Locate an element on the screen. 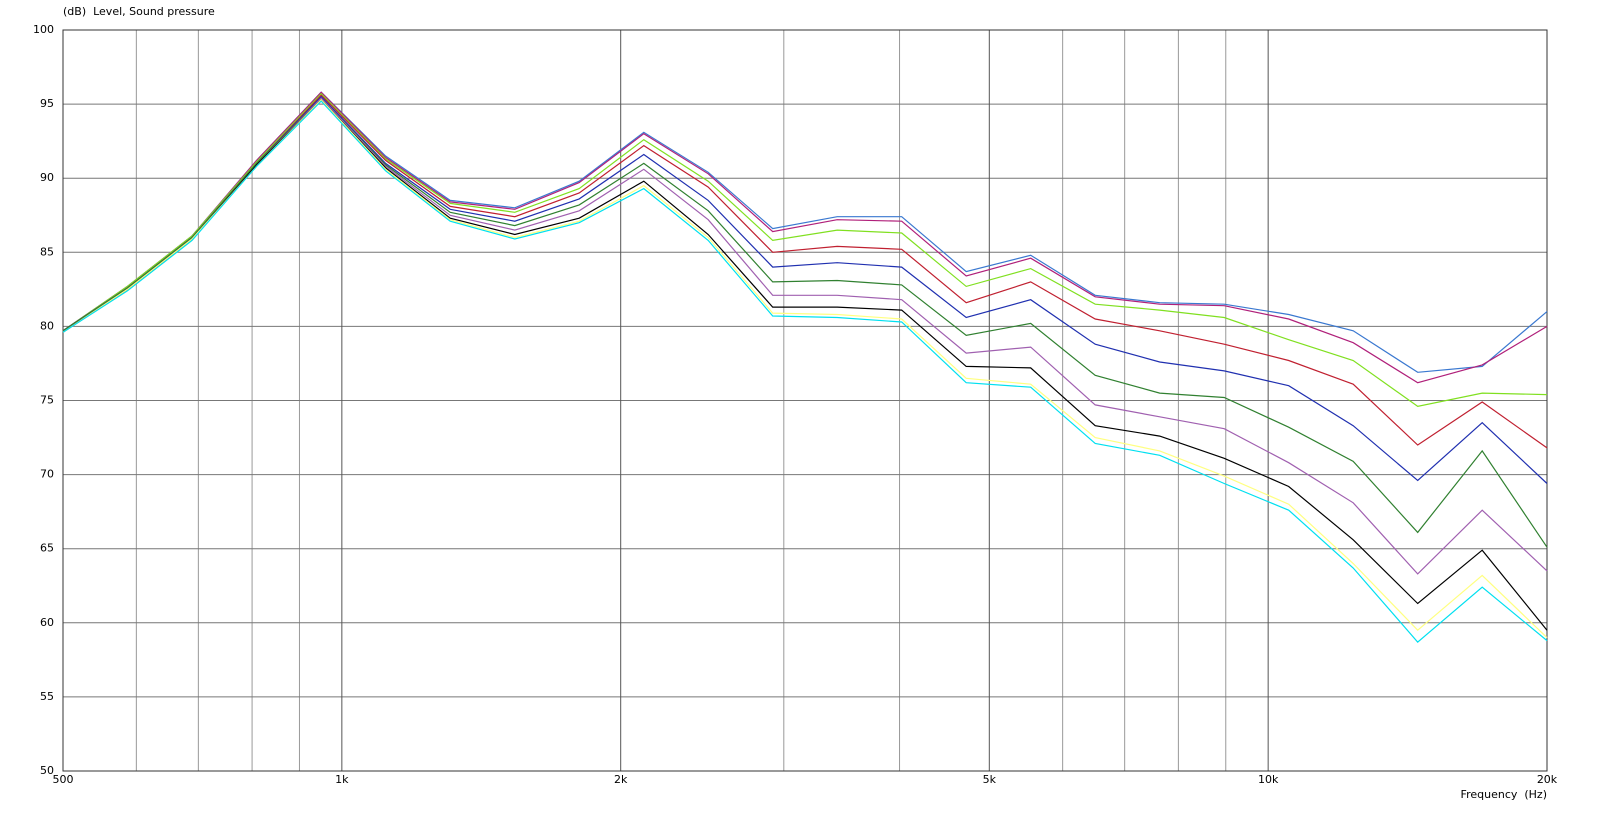 This screenshot has width=1600, height=821. y-tick-label: 55 is located at coordinates (47, 696).